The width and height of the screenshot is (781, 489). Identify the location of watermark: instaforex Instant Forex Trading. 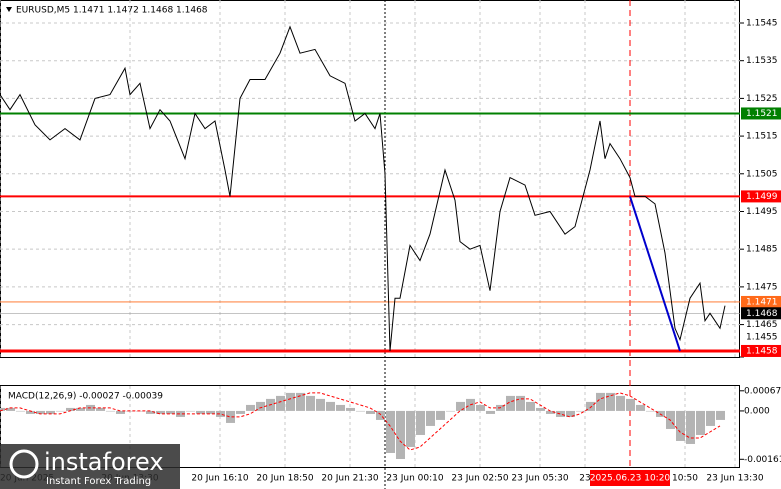
(90, 466).